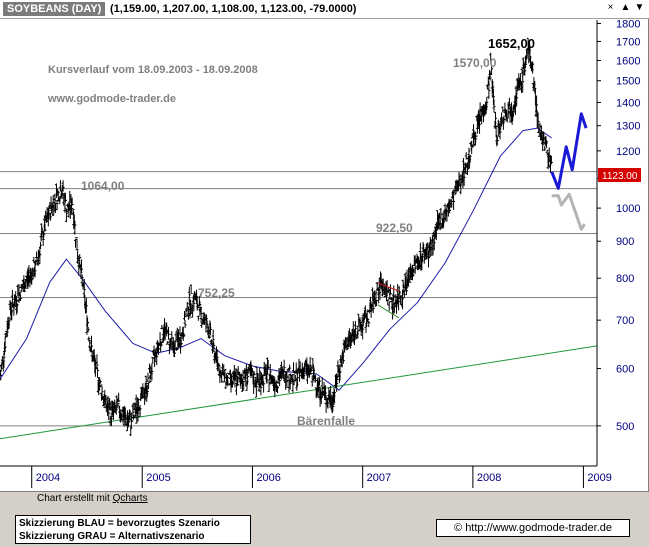 This screenshot has height=547, width=649. Describe the element at coordinates (628, 127) in the screenshot. I see `y-tick-label-1300: 1300` at that location.